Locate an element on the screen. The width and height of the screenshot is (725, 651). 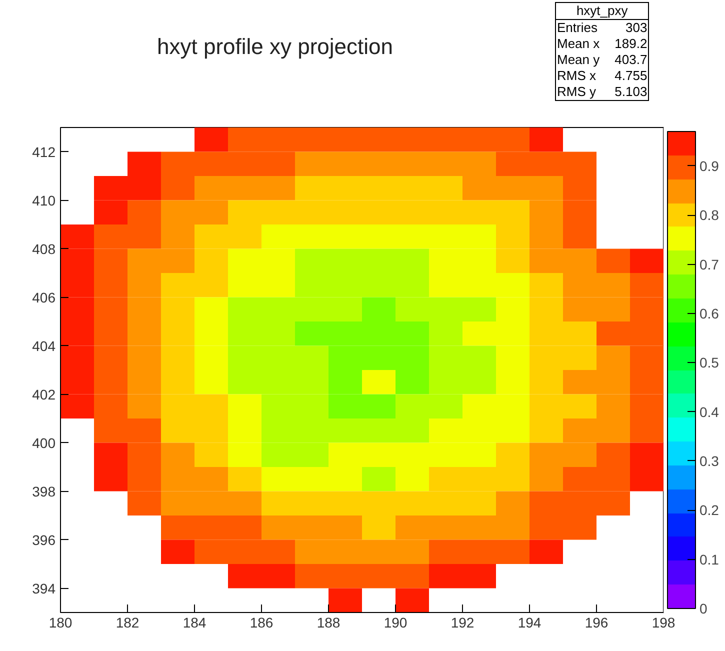
y-tick-label: 394 is located at coordinates (44, 588).